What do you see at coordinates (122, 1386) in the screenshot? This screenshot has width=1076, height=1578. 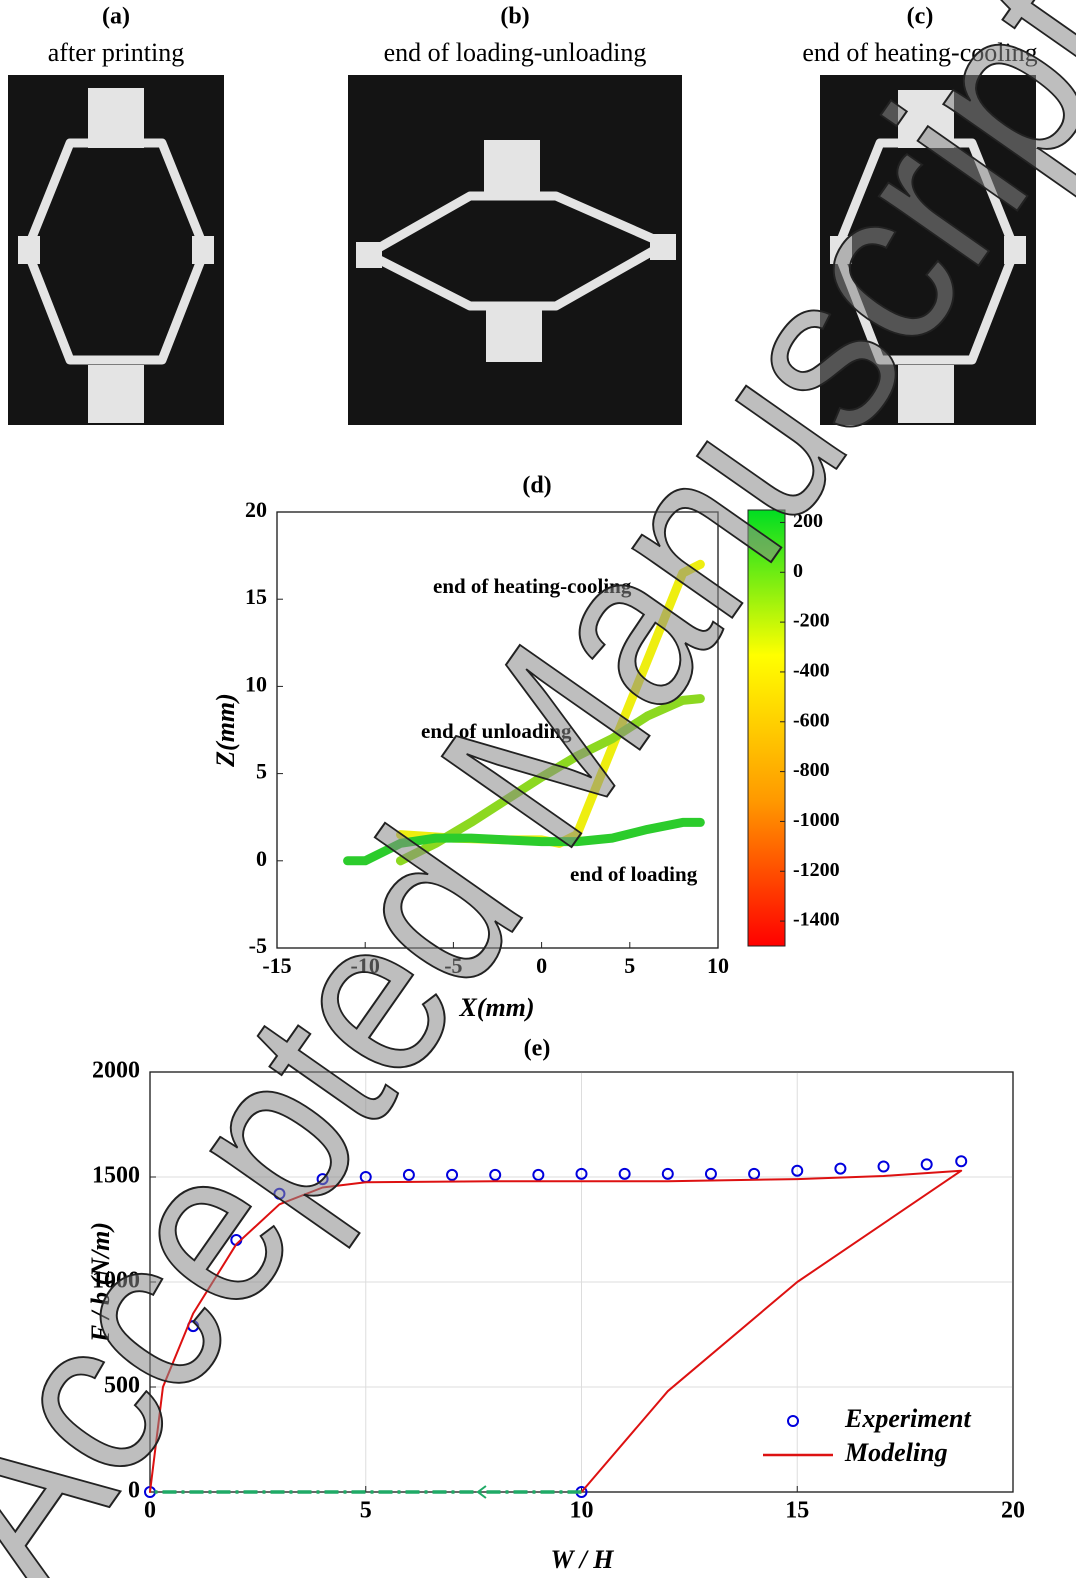 I see `y-tick-label: 500` at bounding box center [122, 1386].